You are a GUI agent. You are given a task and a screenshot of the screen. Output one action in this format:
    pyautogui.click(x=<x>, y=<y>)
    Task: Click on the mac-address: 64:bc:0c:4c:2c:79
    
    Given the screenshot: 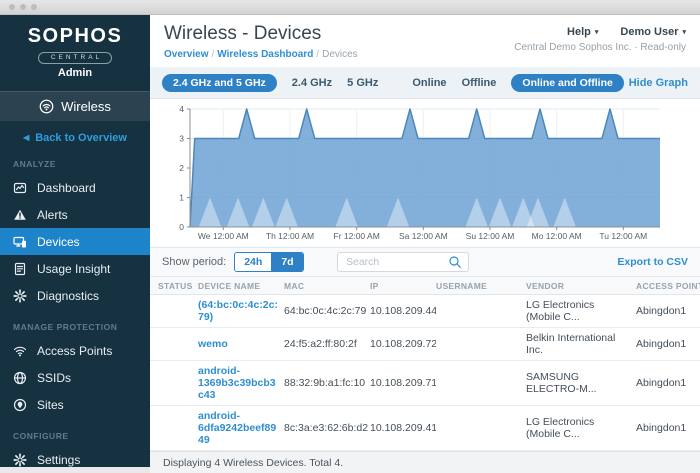 What is the action you would take?
    pyautogui.click(x=325, y=311)
    